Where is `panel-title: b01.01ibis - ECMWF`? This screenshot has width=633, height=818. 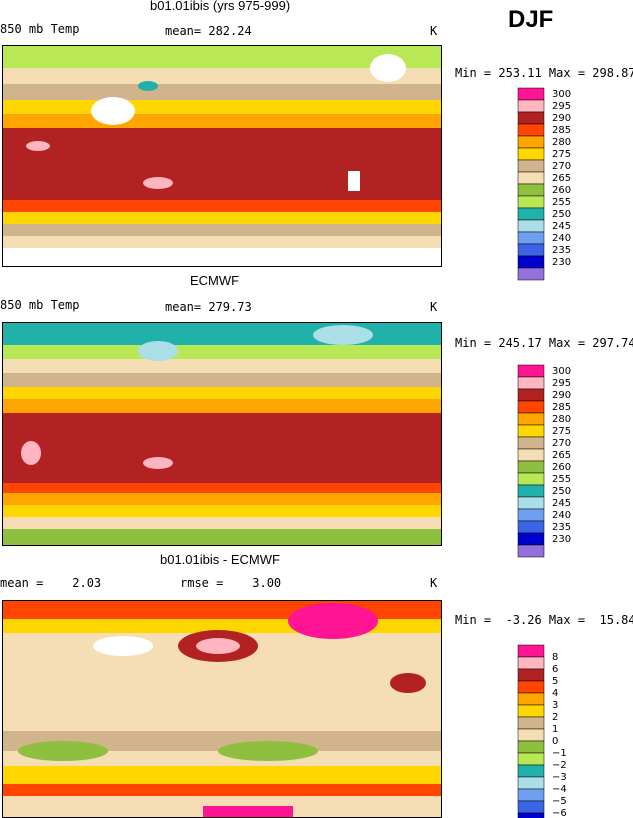
panel-title: b01.01ibis - ECMWF is located at coordinates (220, 559).